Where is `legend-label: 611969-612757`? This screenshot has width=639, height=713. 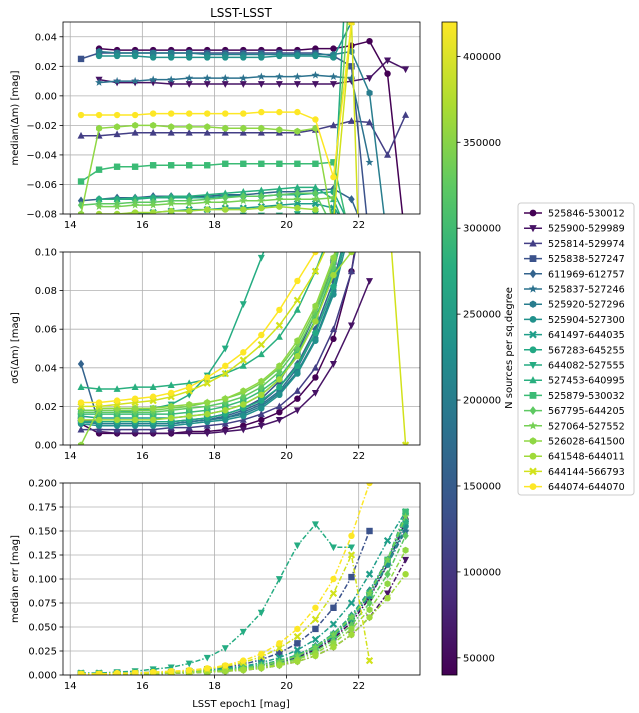 legend-label: 611969-612757 is located at coordinates (586, 274).